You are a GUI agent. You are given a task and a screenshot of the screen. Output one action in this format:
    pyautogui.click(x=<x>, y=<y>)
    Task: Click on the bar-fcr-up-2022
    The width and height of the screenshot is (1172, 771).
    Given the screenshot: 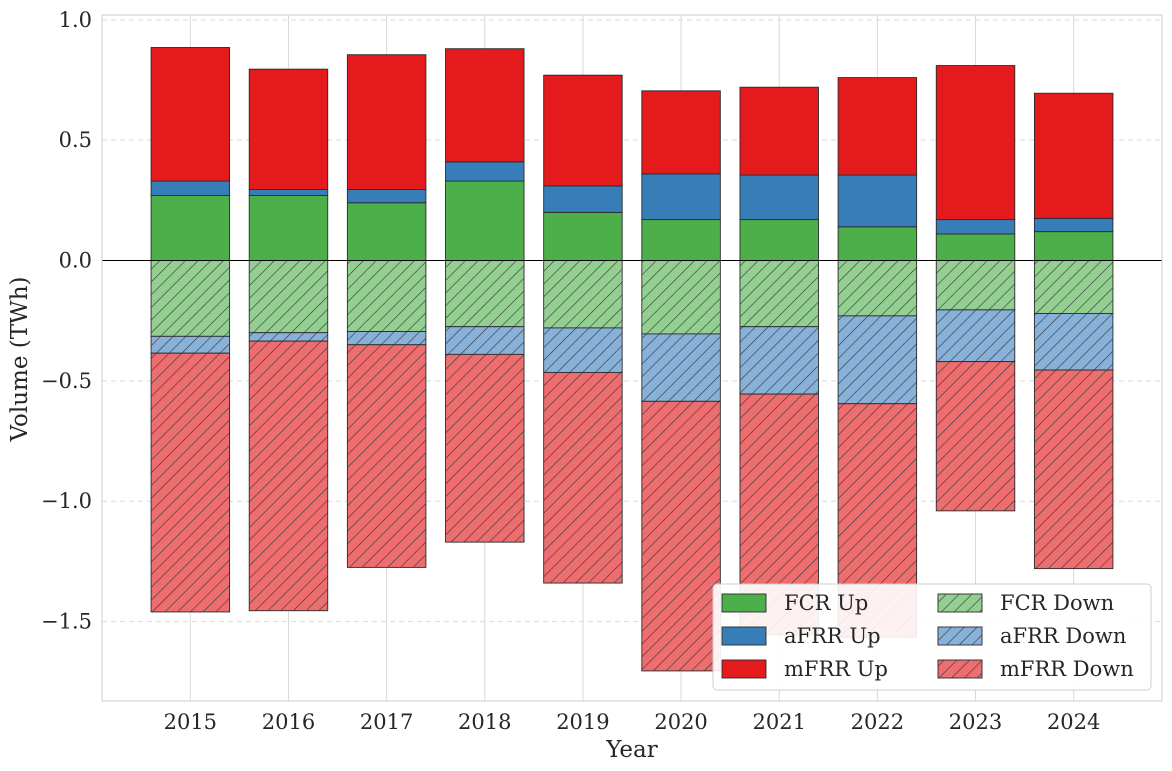 What is the action you would take?
    pyautogui.click(x=877, y=243)
    